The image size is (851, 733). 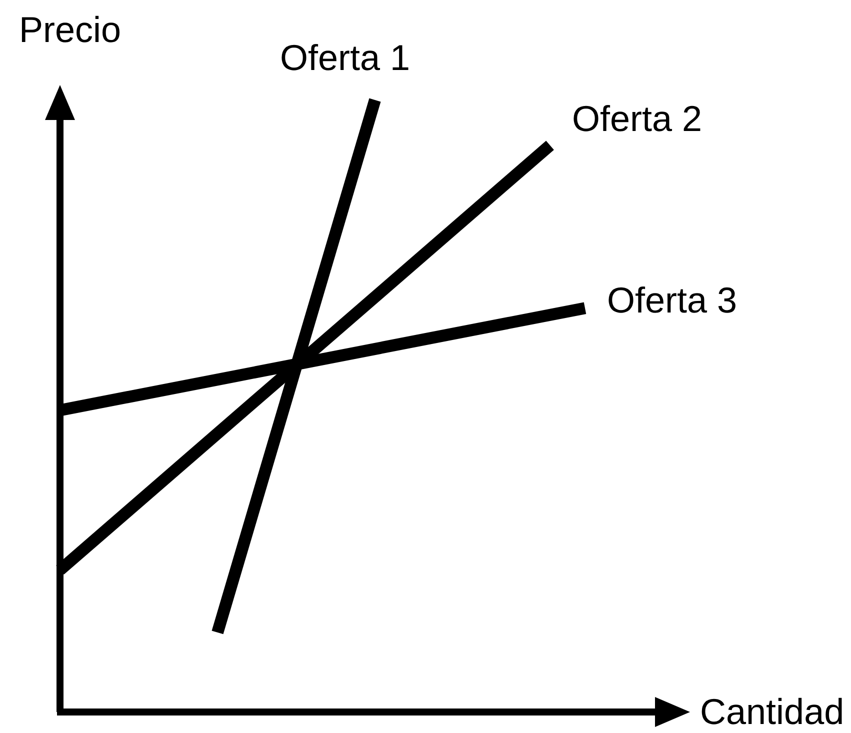 I want to click on x-axis-title: Cantidad, so click(x=772, y=711).